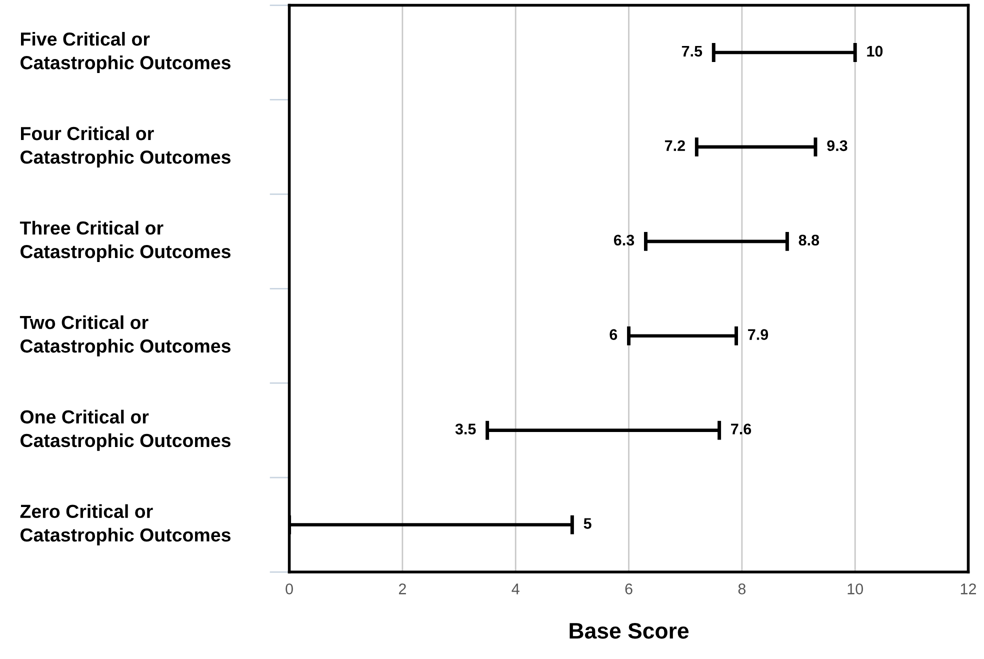  What do you see at coordinates (968, 589) in the screenshot?
I see `x-tick-label: 12` at bounding box center [968, 589].